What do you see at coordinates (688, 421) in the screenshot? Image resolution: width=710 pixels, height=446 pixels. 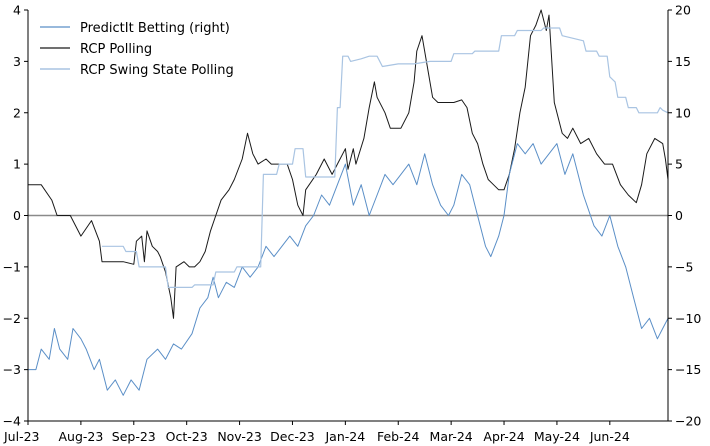 I see `right-tick-label: −20` at bounding box center [688, 421].